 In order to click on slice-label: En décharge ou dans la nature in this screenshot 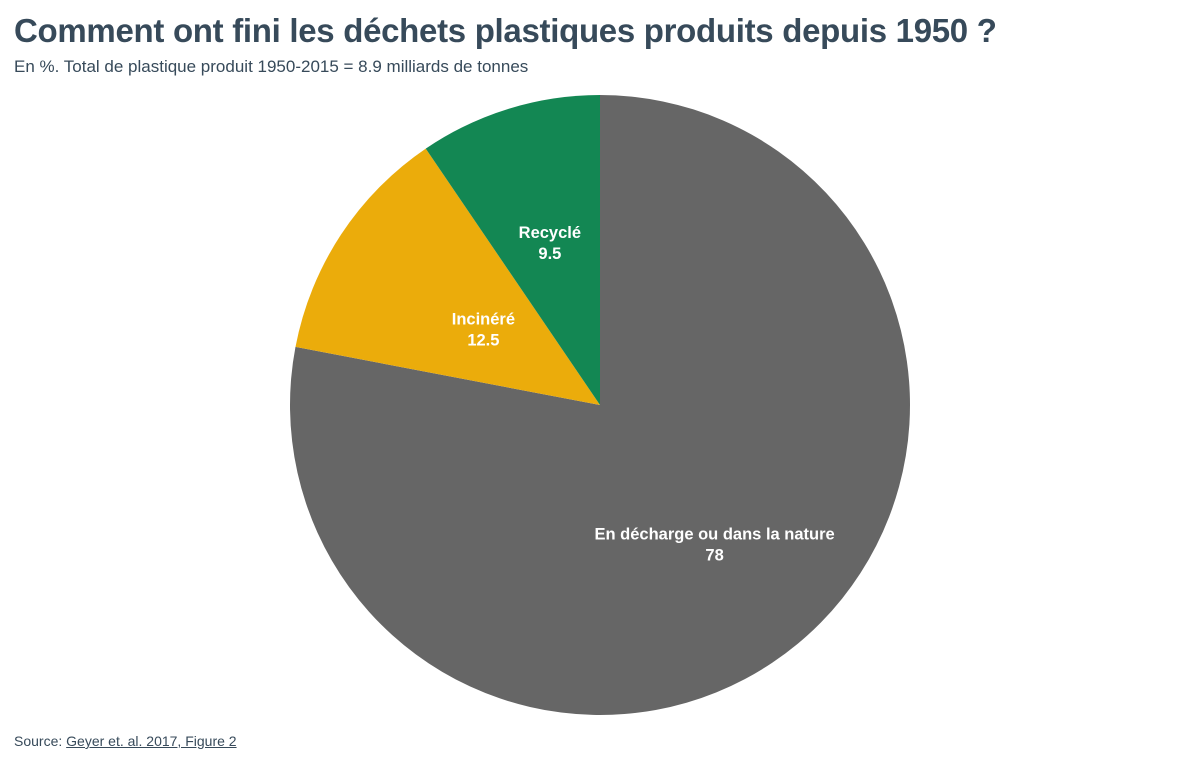, I will do `click(714, 535)`.